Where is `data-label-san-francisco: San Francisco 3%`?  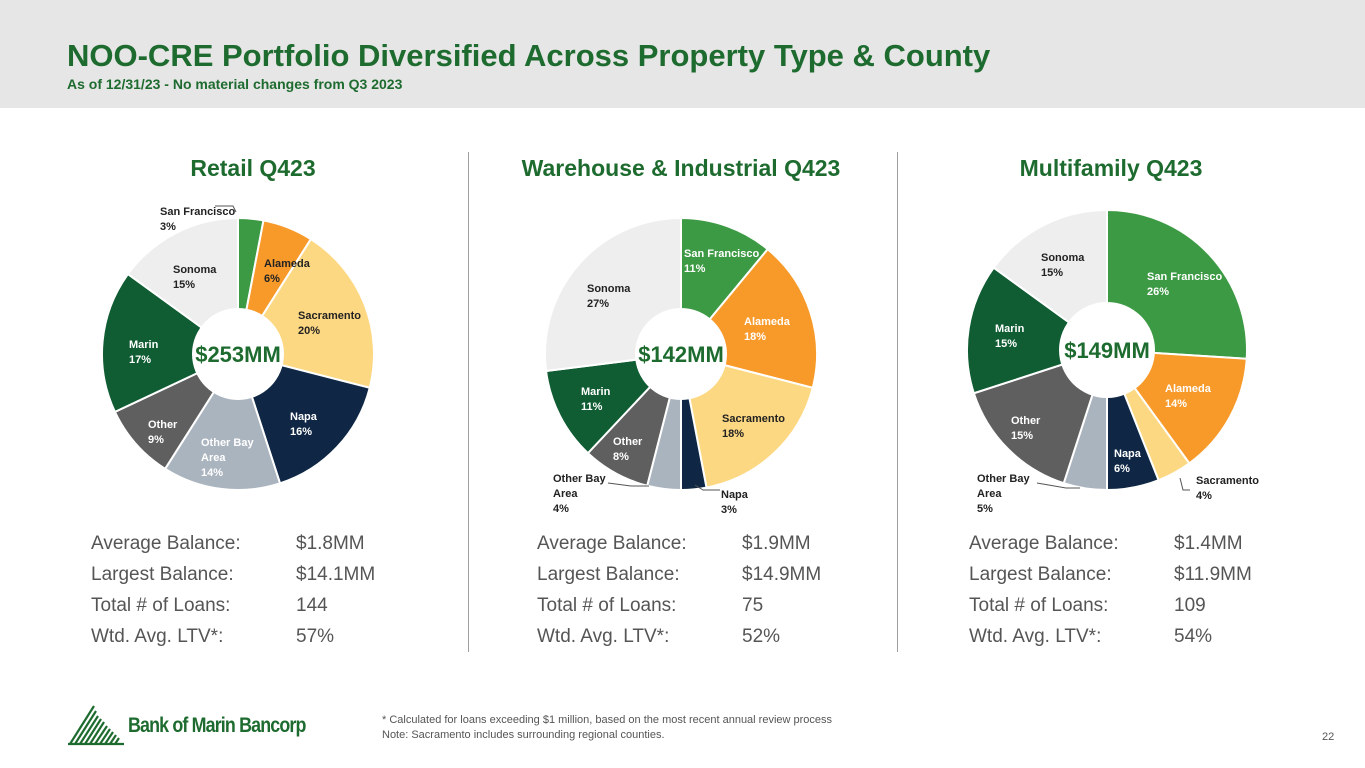 data-label-san-francisco: San Francisco 3% is located at coordinates (197, 219).